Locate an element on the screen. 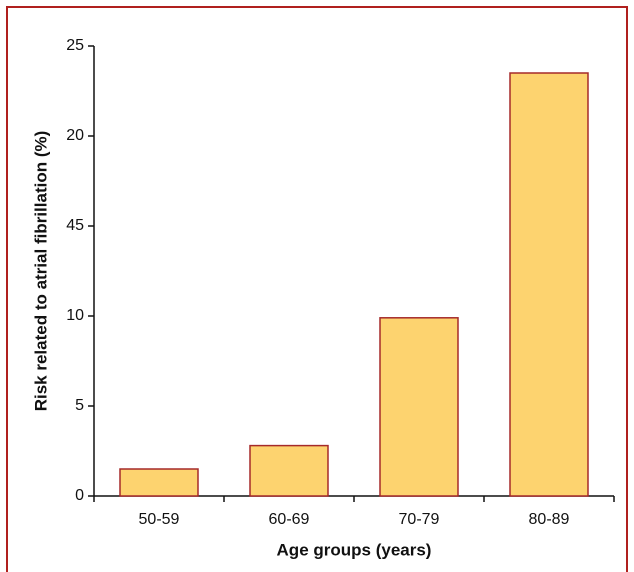  y-tick-label: 25 is located at coordinates (75, 45).